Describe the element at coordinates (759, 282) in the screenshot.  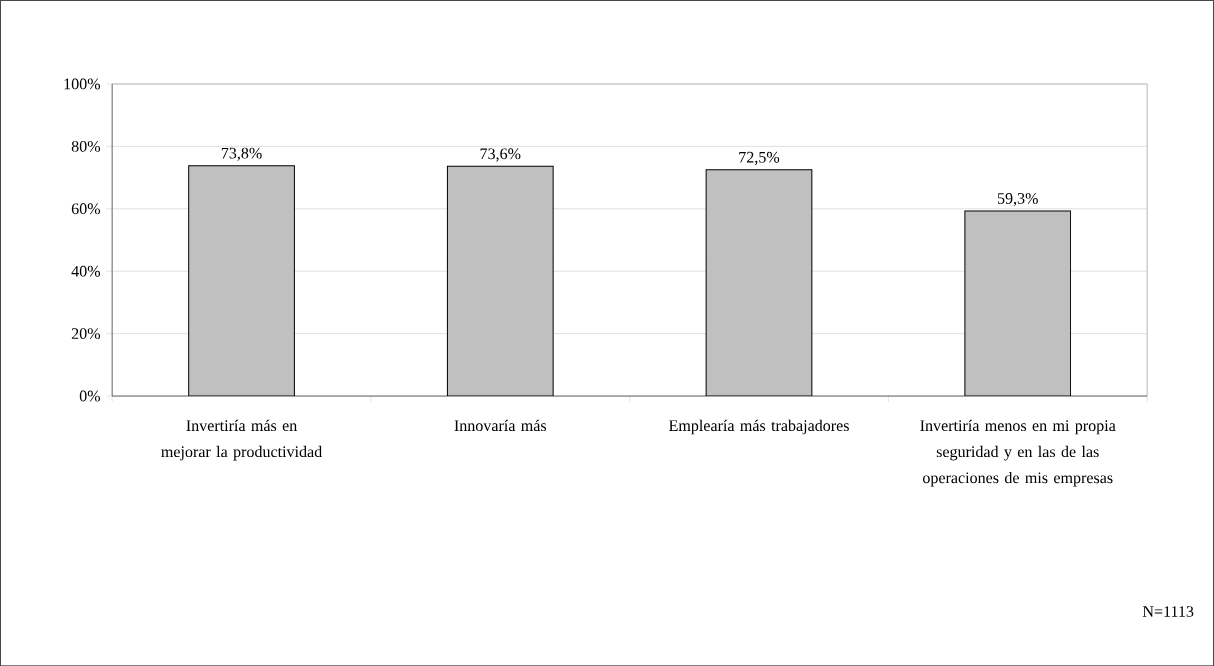
I see `bar` at that location.